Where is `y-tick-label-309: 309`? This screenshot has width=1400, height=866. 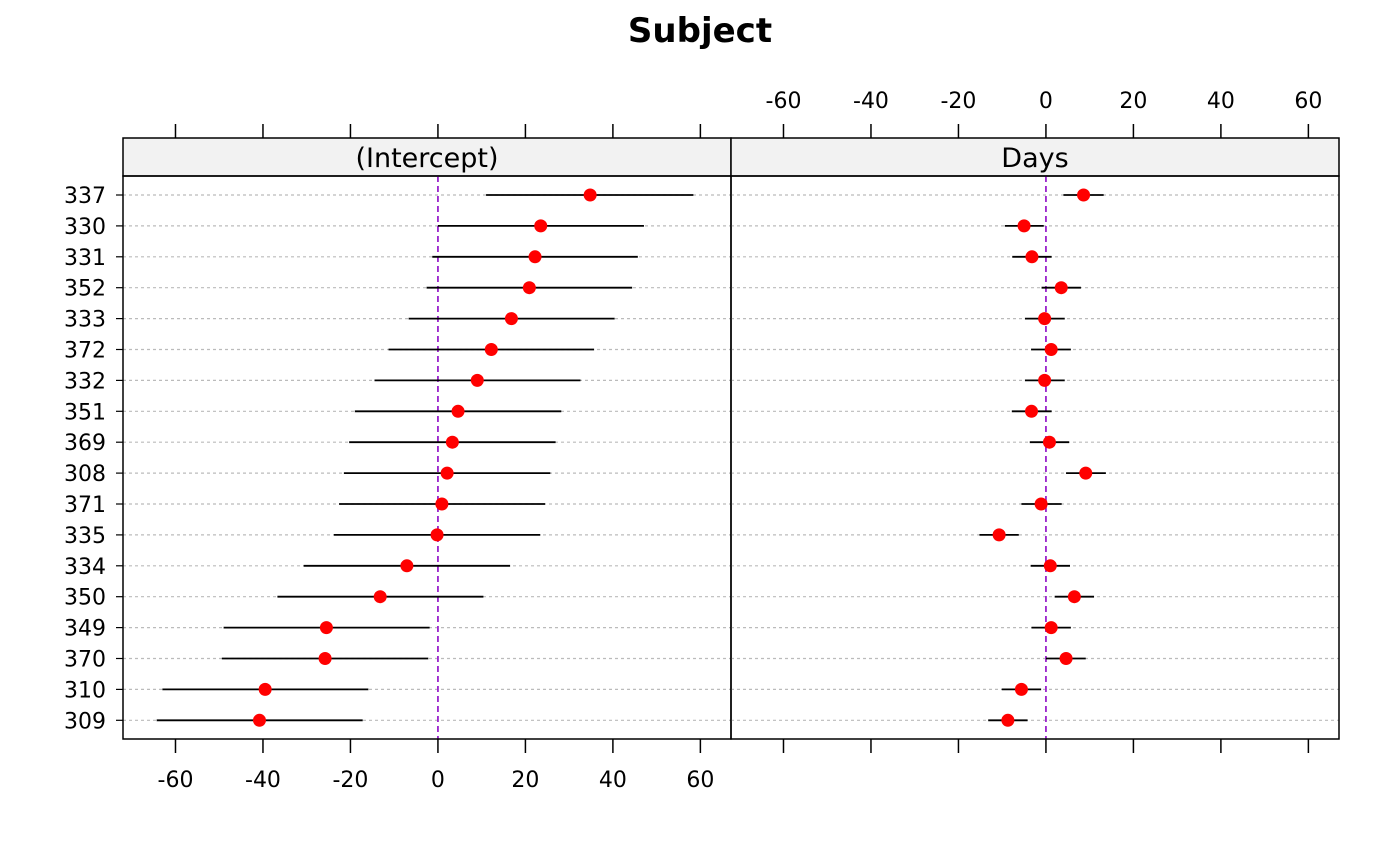 y-tick-label-309: 309 is located at coordinates (85, 721).